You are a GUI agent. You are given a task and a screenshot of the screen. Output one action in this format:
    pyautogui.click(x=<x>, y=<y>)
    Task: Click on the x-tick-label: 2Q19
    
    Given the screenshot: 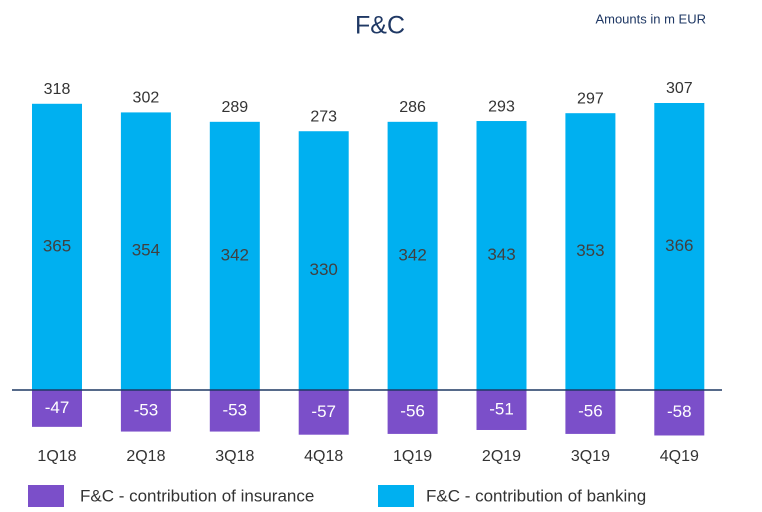 What is the action you would take?
    pyautogui.click(x=501, y=456)
    